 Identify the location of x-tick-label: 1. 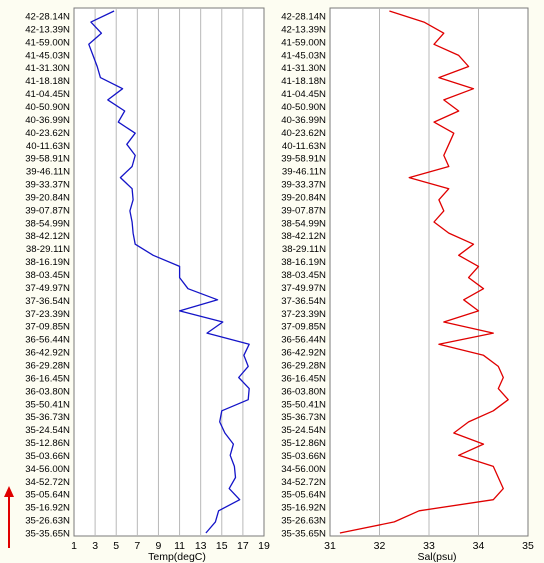
(74, 546).